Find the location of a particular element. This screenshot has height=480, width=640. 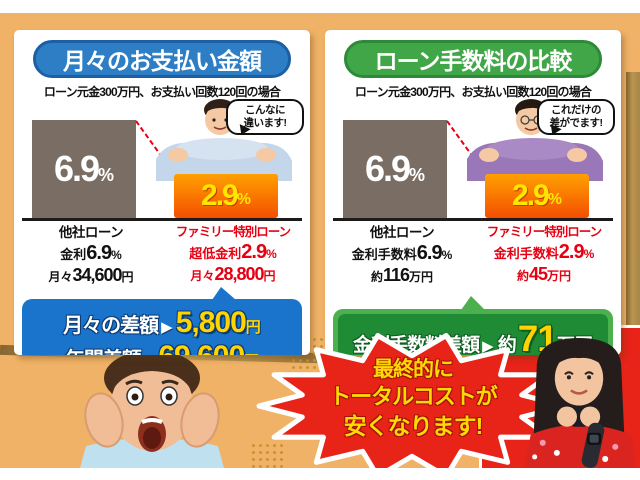

surprised-boy-illustration is located at coordinates (152, 409).